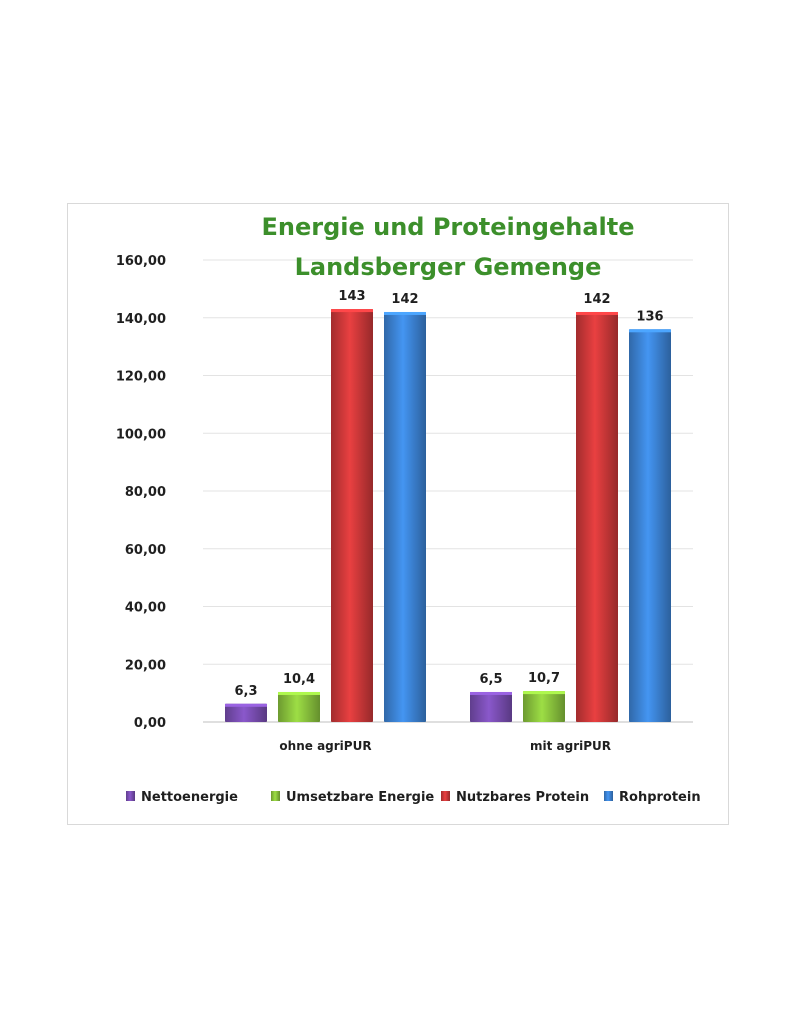 This screenshot has height=1030, width=796. What do you see at coordinates (448, 267) in the screenshot?
I see `chart-subtitle: Landsberger Gemenge` at bounding box center [448, 267].